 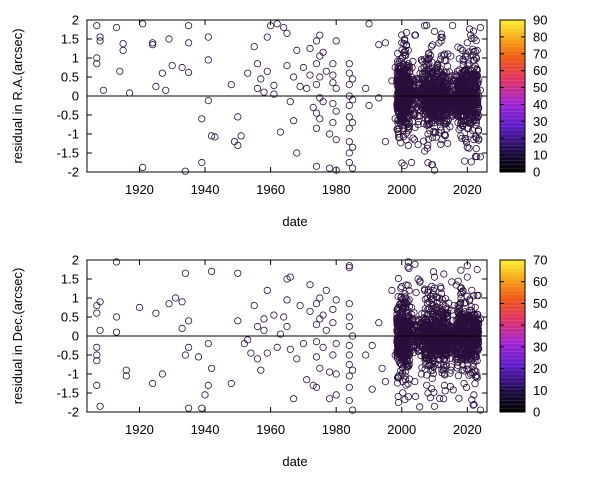 I want to click on y-tick-label: 1.5, so click(x=70, y=39).